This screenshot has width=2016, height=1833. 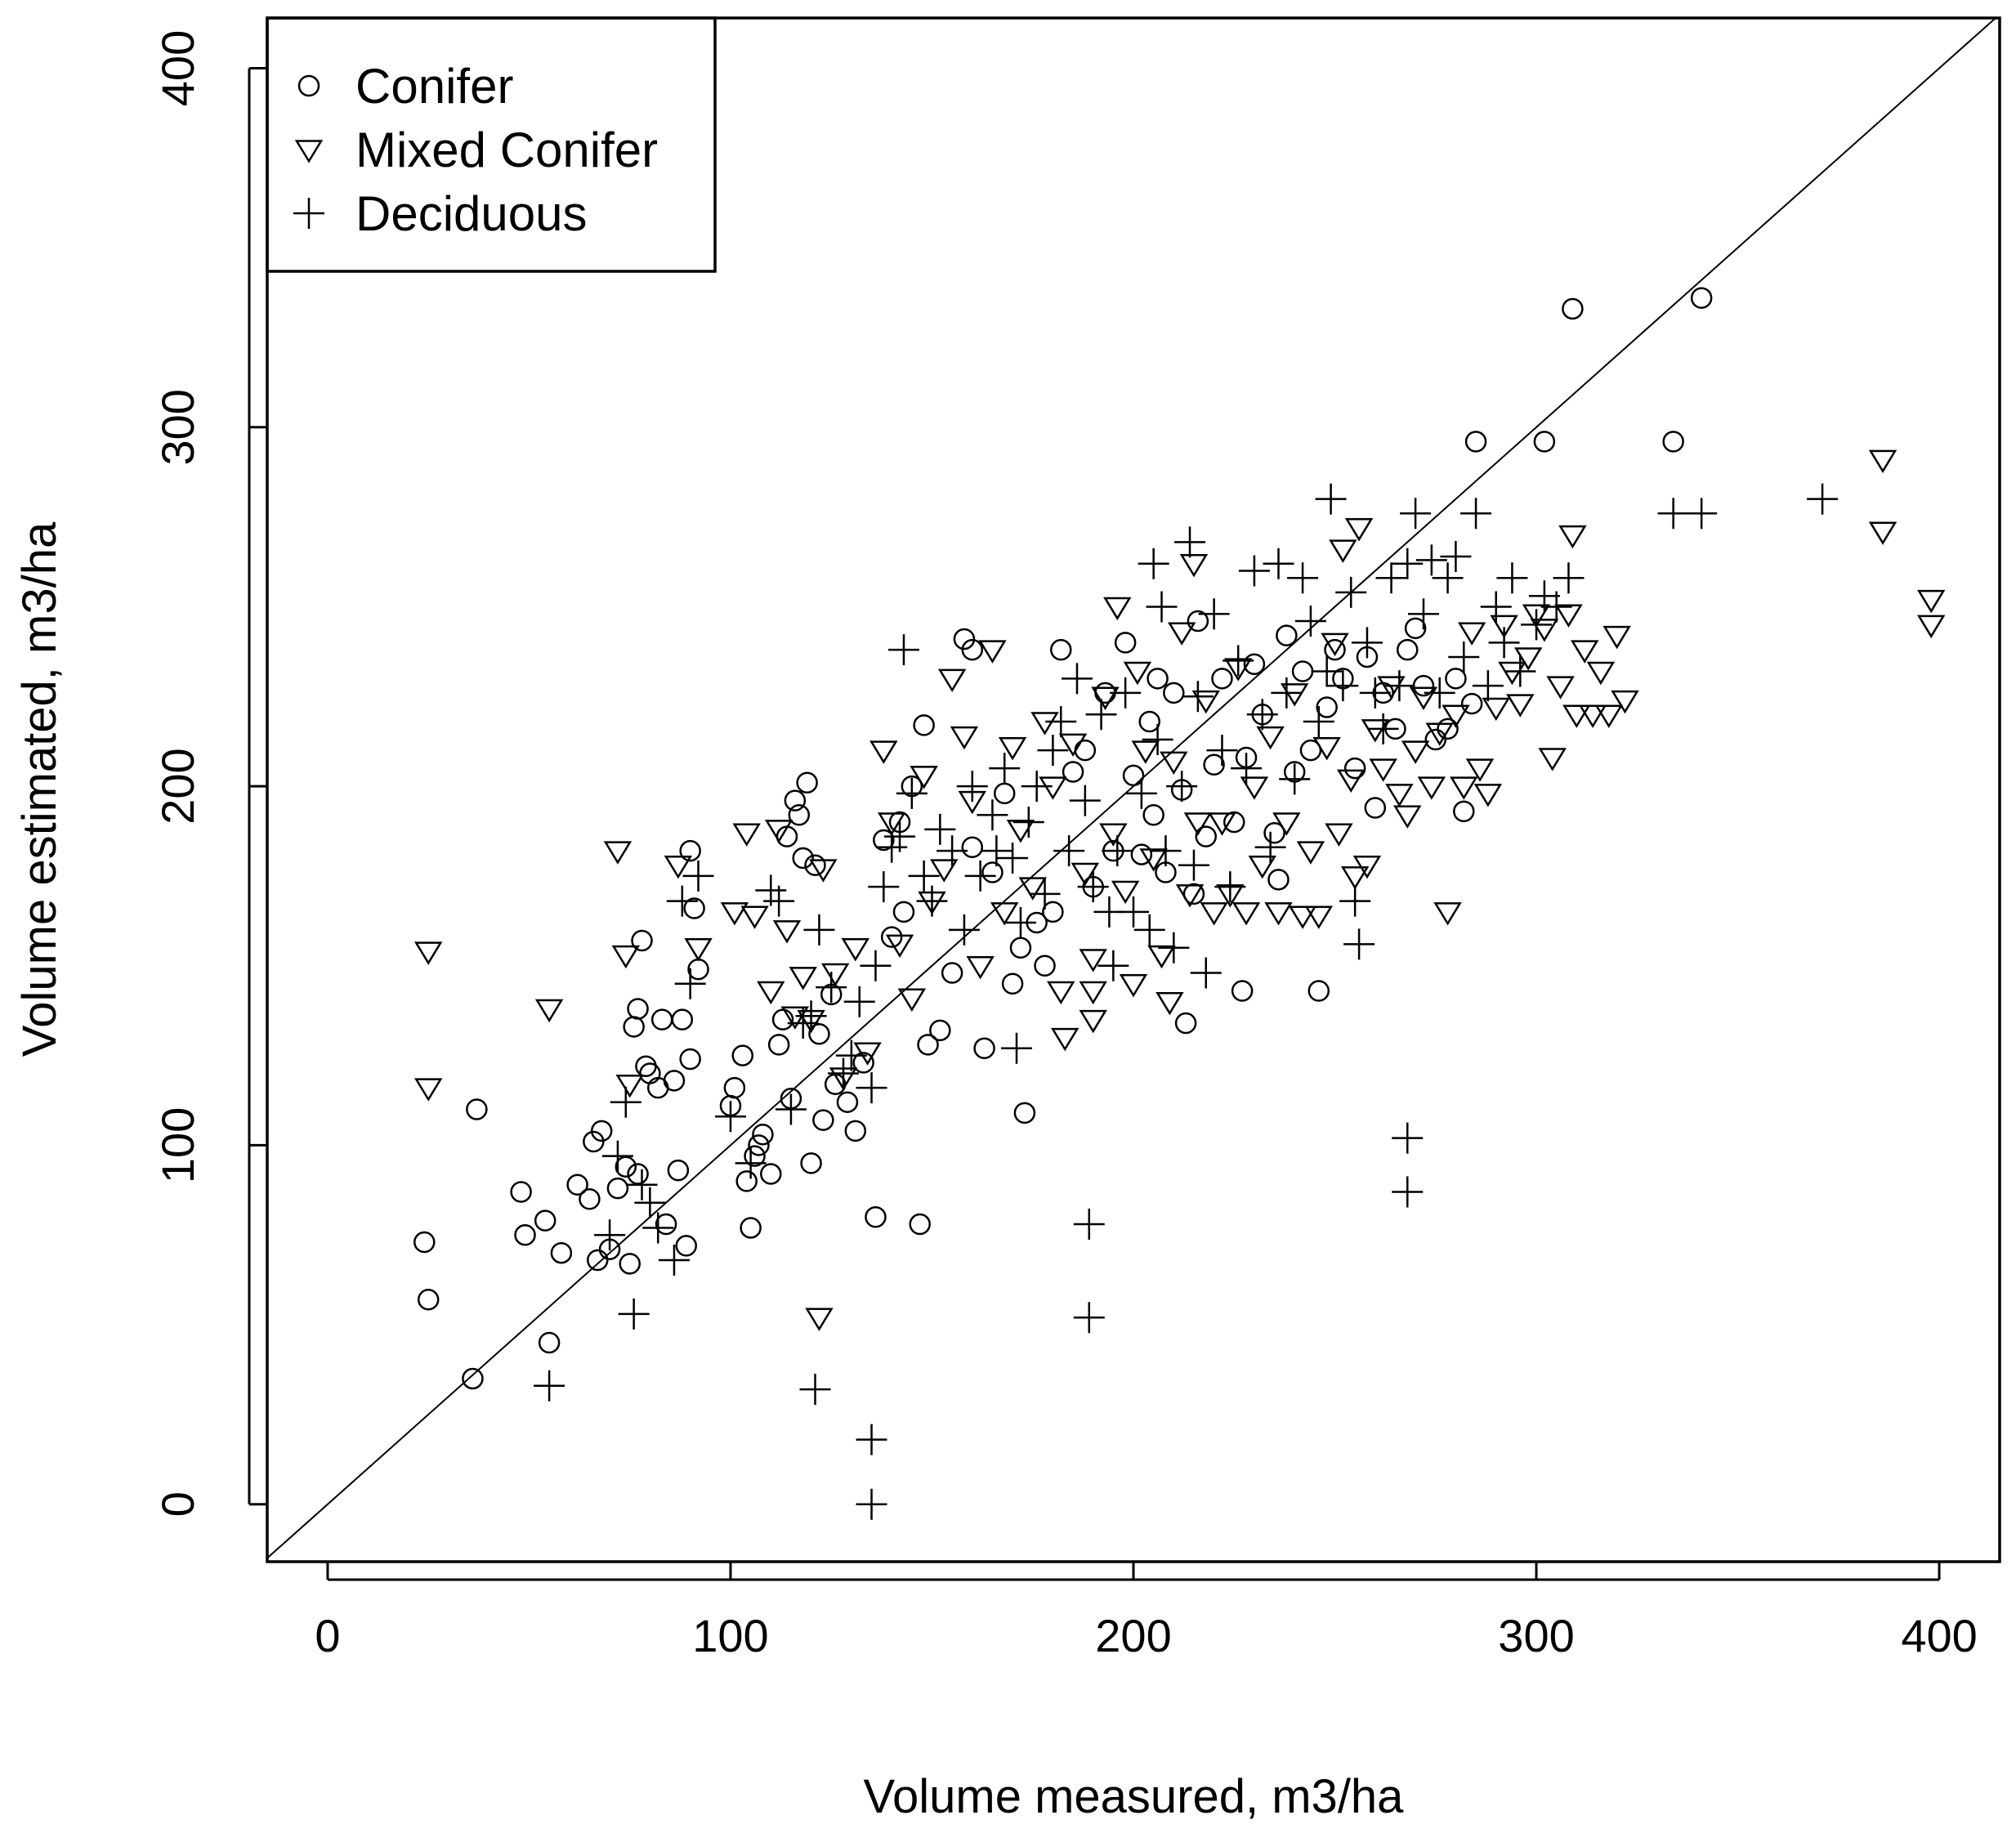 What do you see at coordinates (476, 150) in the screenshot?
I see `legend-item: Mixed Conifer` at bounding box center [476, 150].